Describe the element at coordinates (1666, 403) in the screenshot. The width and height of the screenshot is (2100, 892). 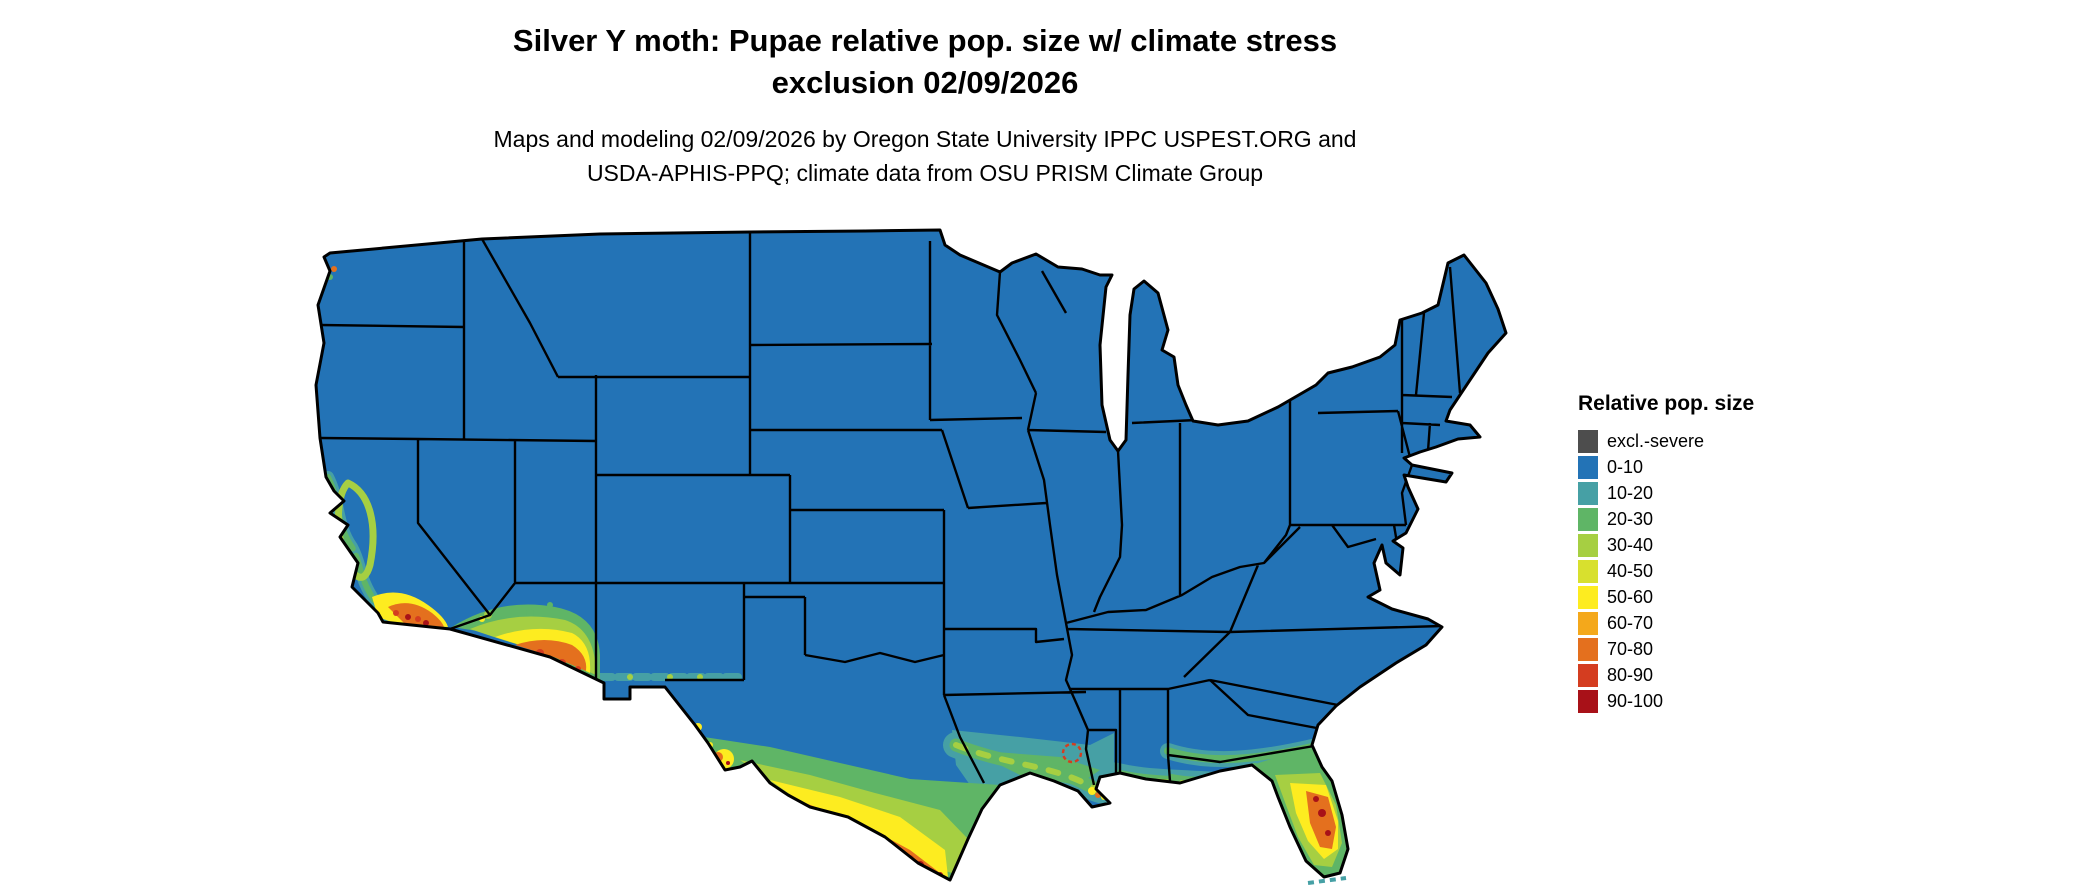
I see `legend-title: Relative pop. size` at that location.